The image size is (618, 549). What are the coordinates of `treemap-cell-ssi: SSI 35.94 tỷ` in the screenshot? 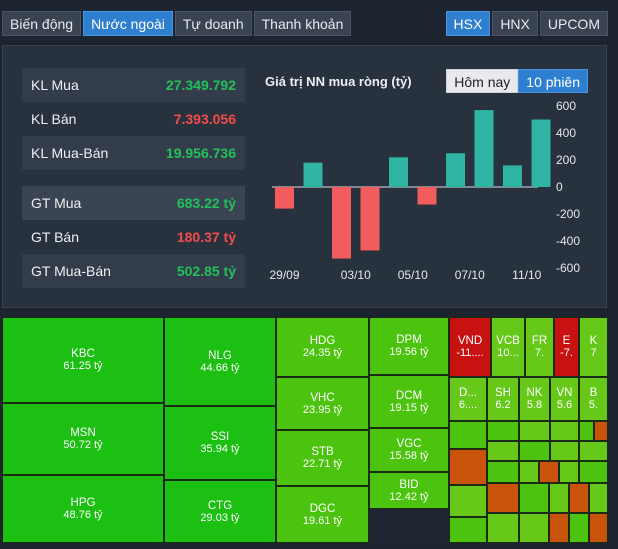 It's located at (220, 443).